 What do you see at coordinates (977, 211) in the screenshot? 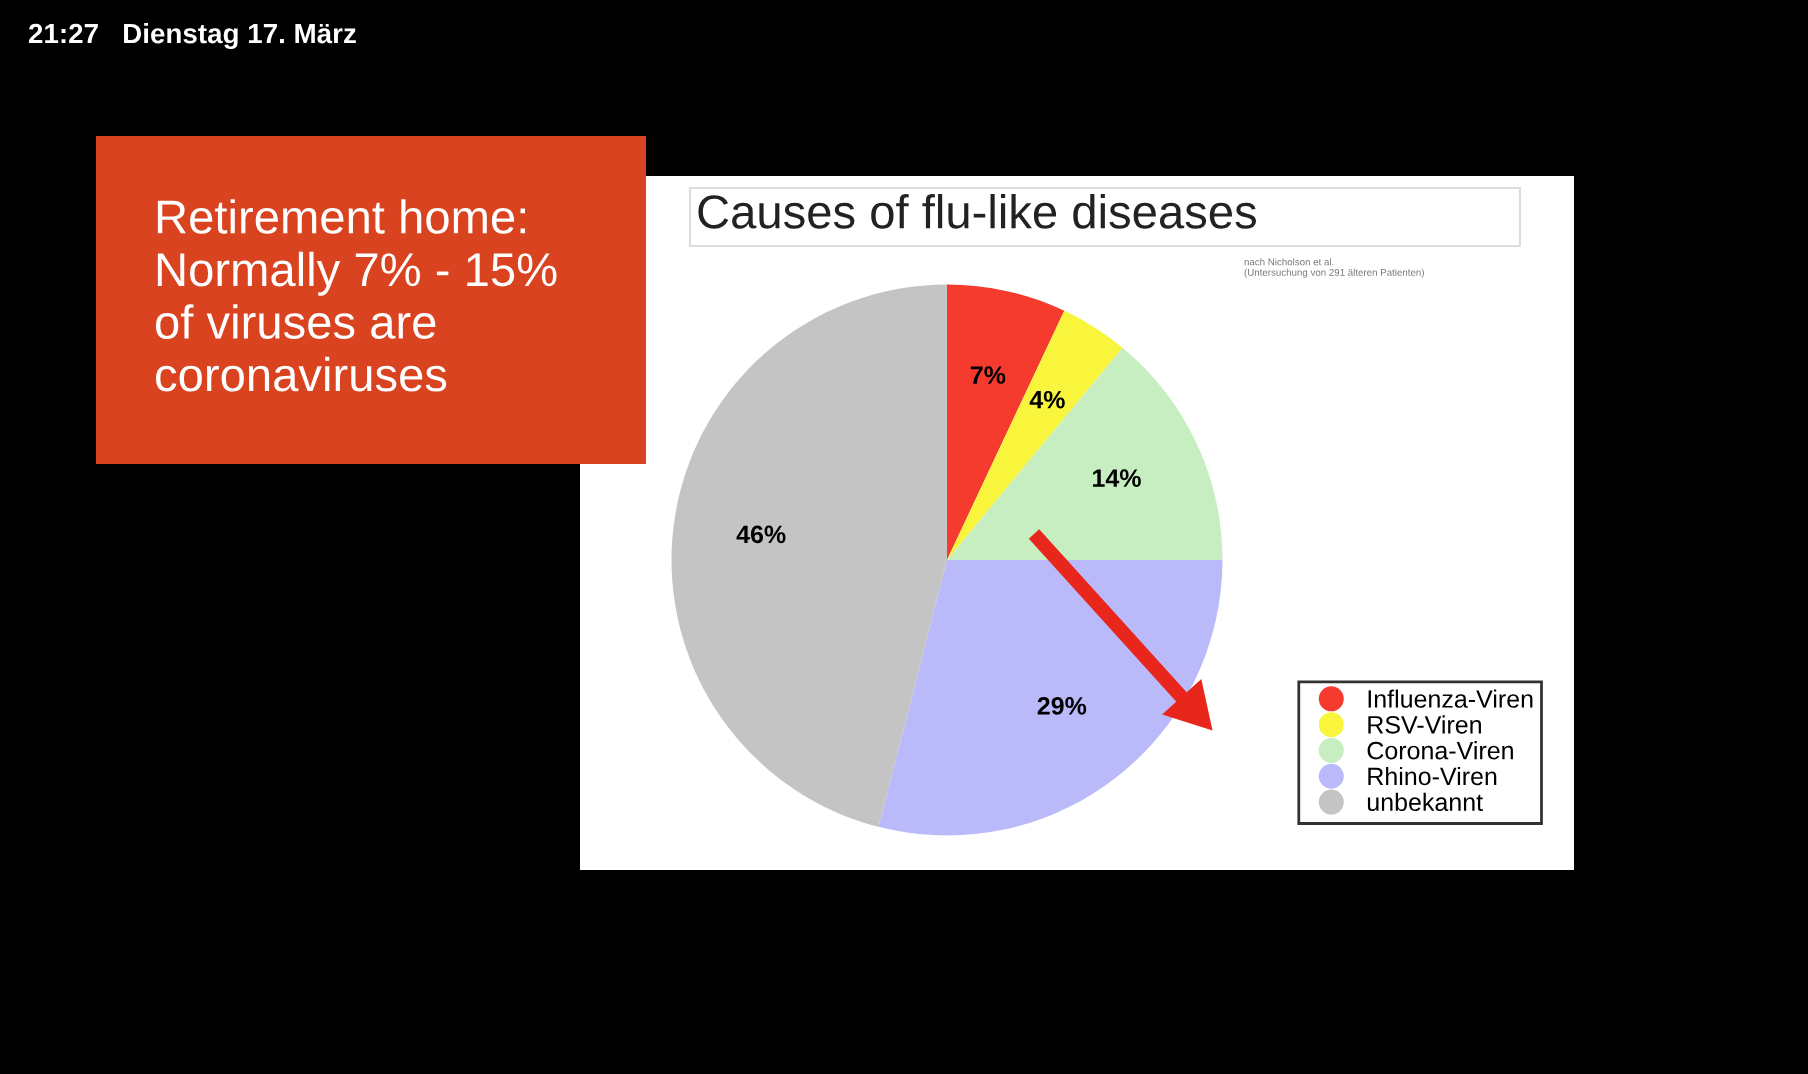
I see `chart-title: Causes of flu-like diseases` at bounding box center [977, 211].